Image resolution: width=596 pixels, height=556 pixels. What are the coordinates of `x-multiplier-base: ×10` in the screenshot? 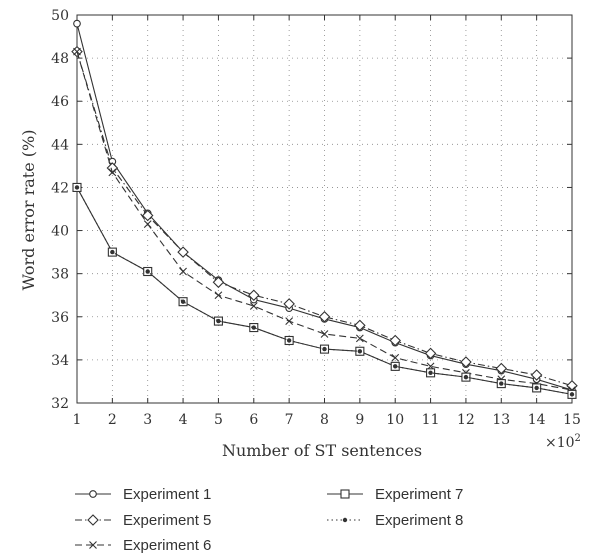 It's located at (560, 443).